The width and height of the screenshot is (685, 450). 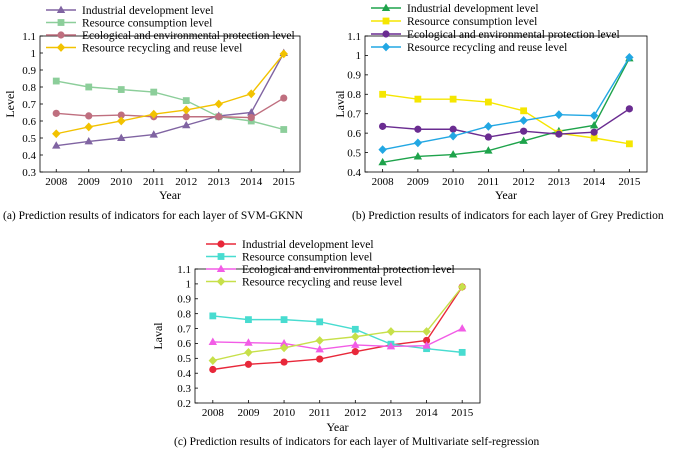 What do you see at coordinates (248, 413) in the screenshot?
I see `x-tick-label: 2009` at bounding box center [248, 413].